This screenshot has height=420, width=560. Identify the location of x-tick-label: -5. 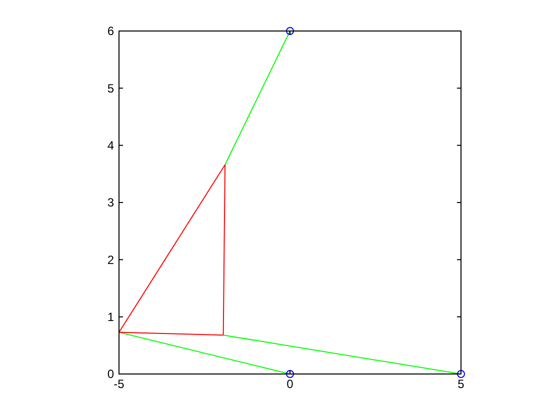
(119, 384).